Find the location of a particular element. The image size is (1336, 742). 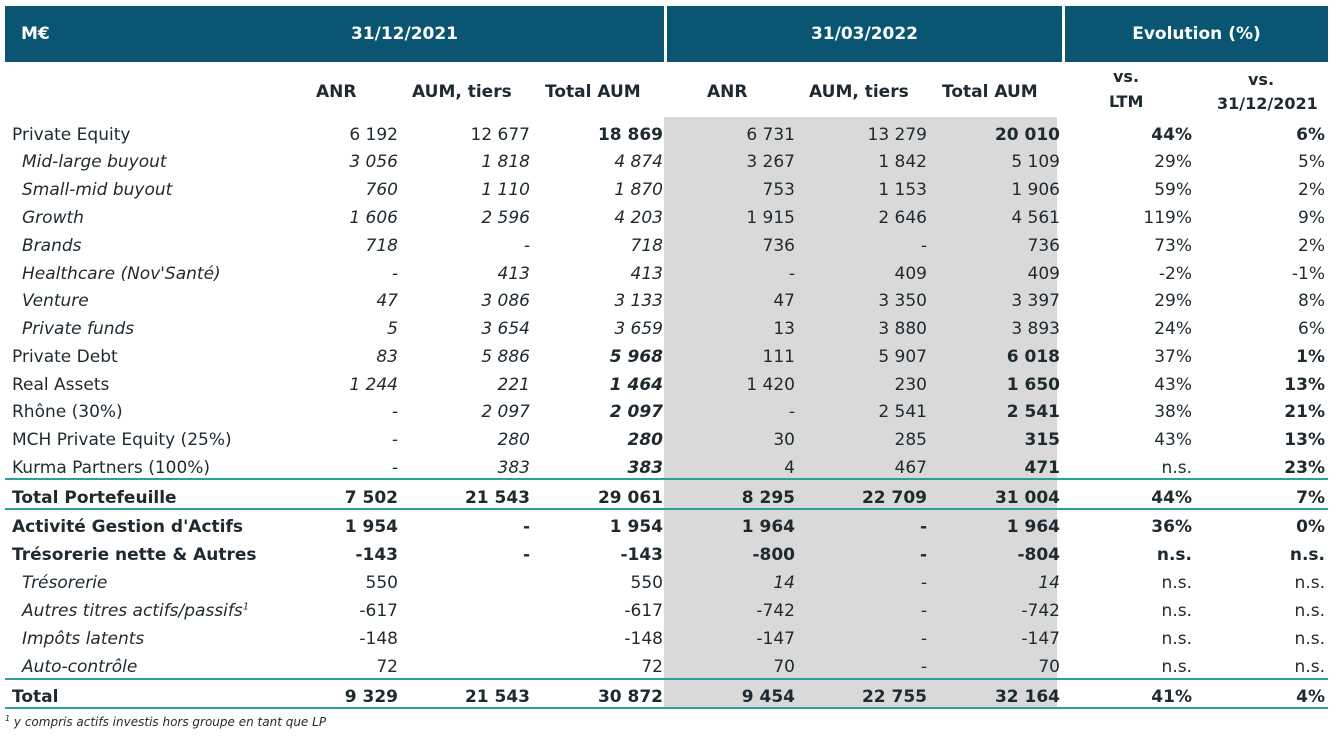

row-label: Rhône (30%) is located at coordinates (67, 412).